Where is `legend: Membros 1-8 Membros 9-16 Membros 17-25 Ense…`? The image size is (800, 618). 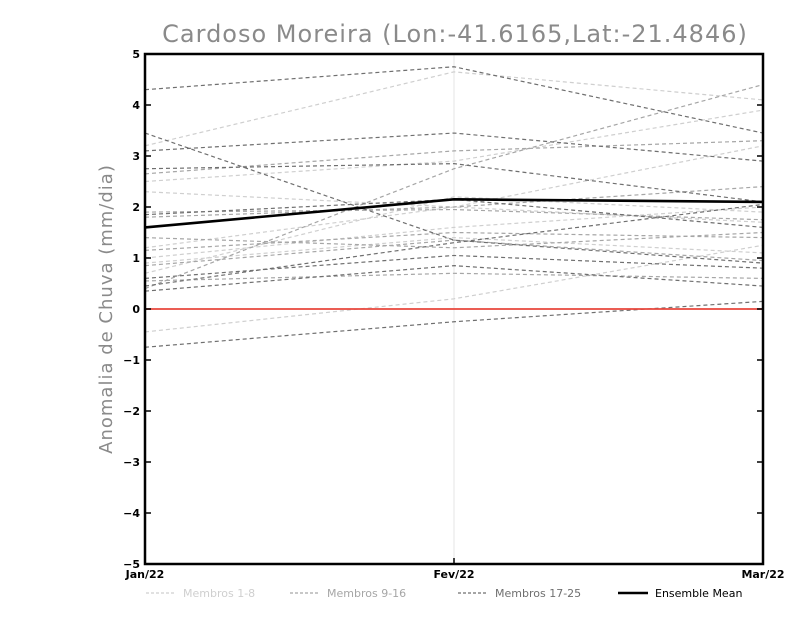
legend: Membros 1-8 Membros 9-16 Membros 17-25 Ense… is located at coordinates (444, 593).